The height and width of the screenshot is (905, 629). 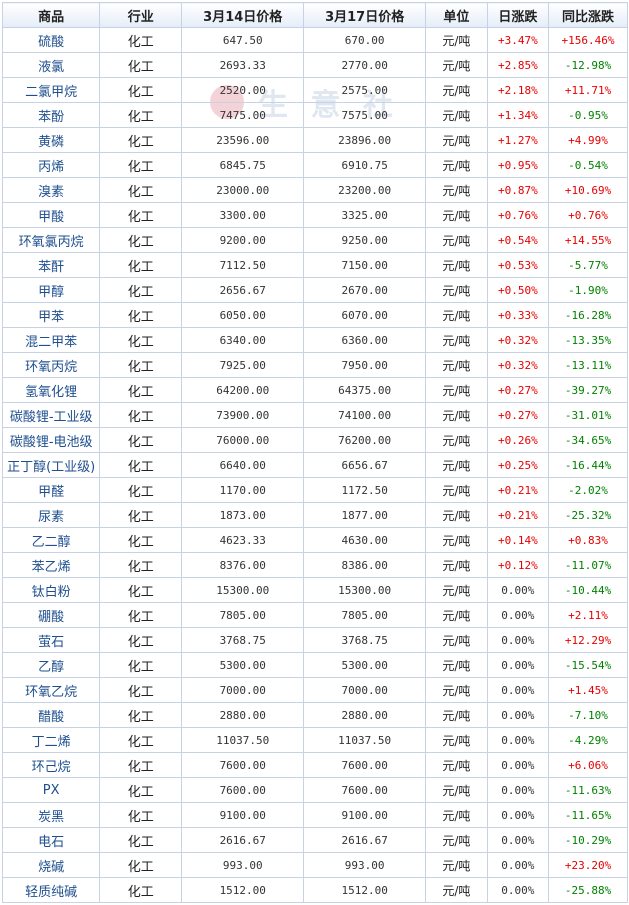 I want to click on commodity-name-link: 碳酸锂-电池级, so click(x=51, y=440).